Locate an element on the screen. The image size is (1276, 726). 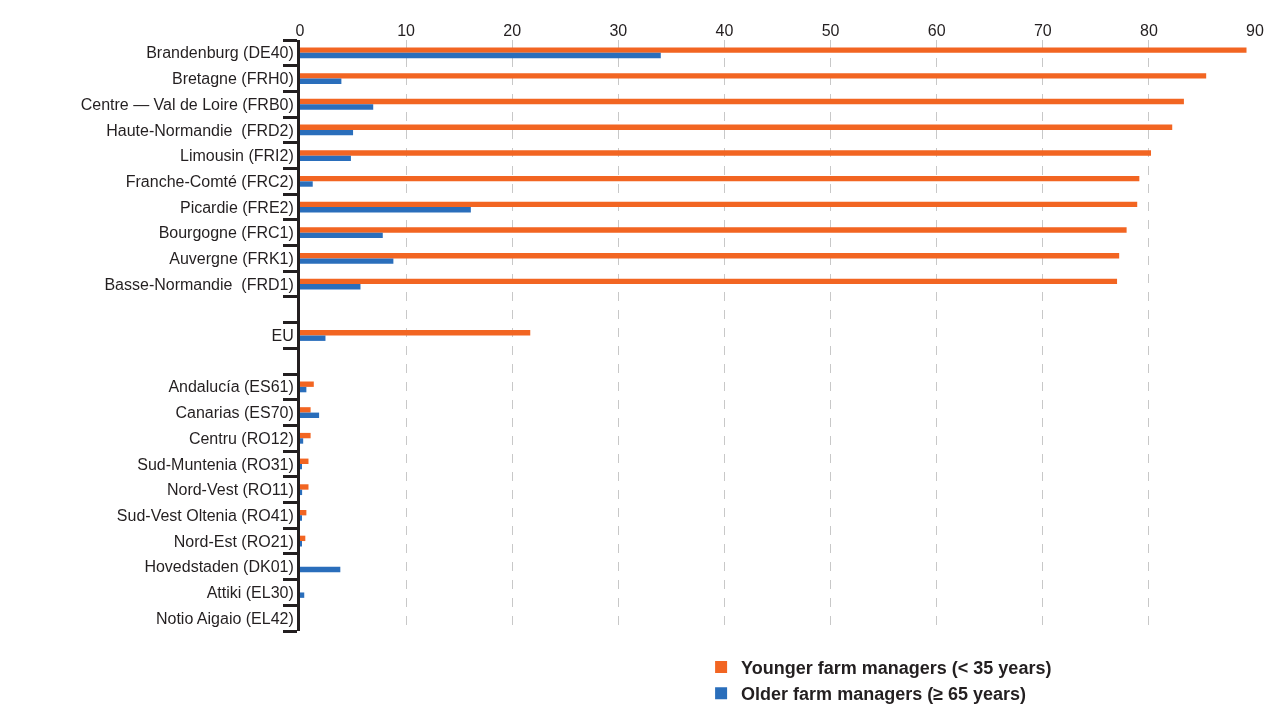
x-tick-label: 40 is located at coordinates (724, 30).